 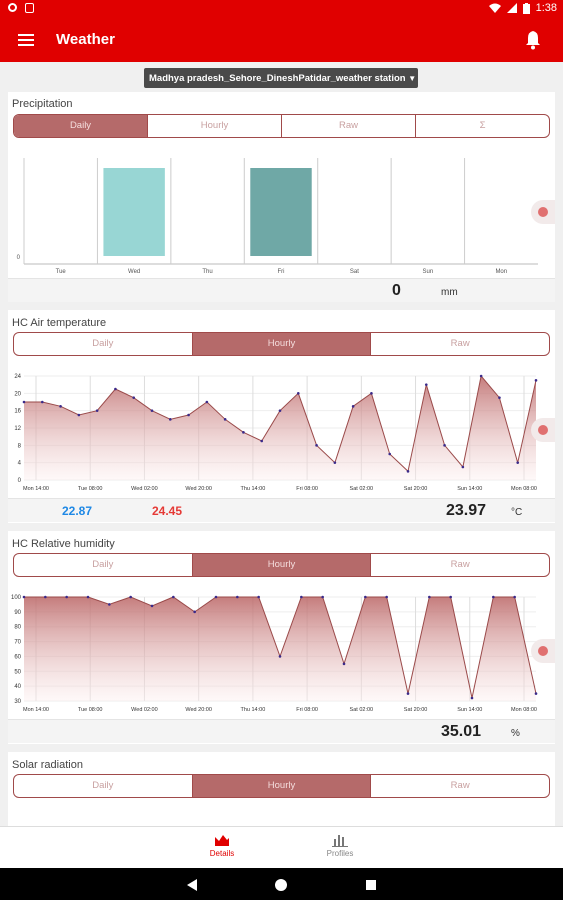 I want to click on x-tick-label: Fri 08:00, so click(x=307, y=489).